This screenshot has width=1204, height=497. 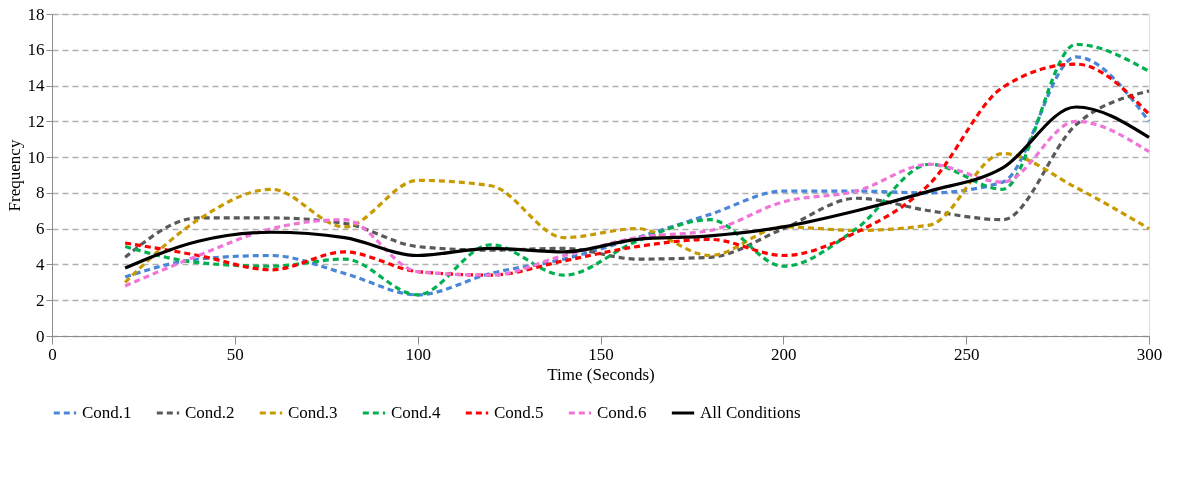 What do you see at coordinates (107, 412) in the screenshot?
I see `legend-label: Cond.1` at bounding box center [107, 412].